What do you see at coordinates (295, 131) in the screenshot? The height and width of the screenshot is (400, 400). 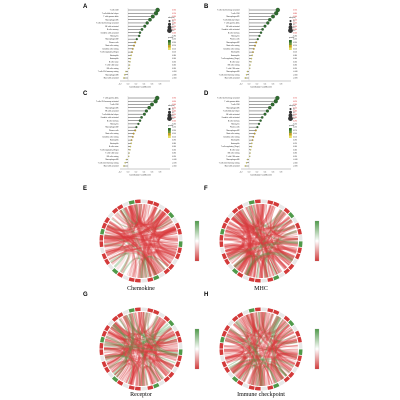 I see `value-label: 0.170` at bounding box center [295, 131].